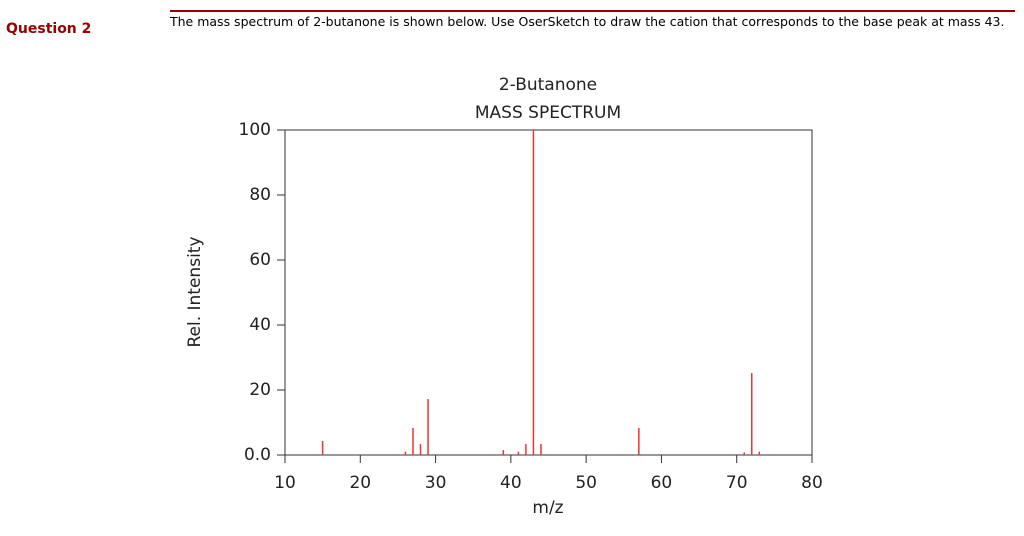  Describe the element at coordinates (260, 195) in the screenshot. I see `y-tick-label: 80` at that location.